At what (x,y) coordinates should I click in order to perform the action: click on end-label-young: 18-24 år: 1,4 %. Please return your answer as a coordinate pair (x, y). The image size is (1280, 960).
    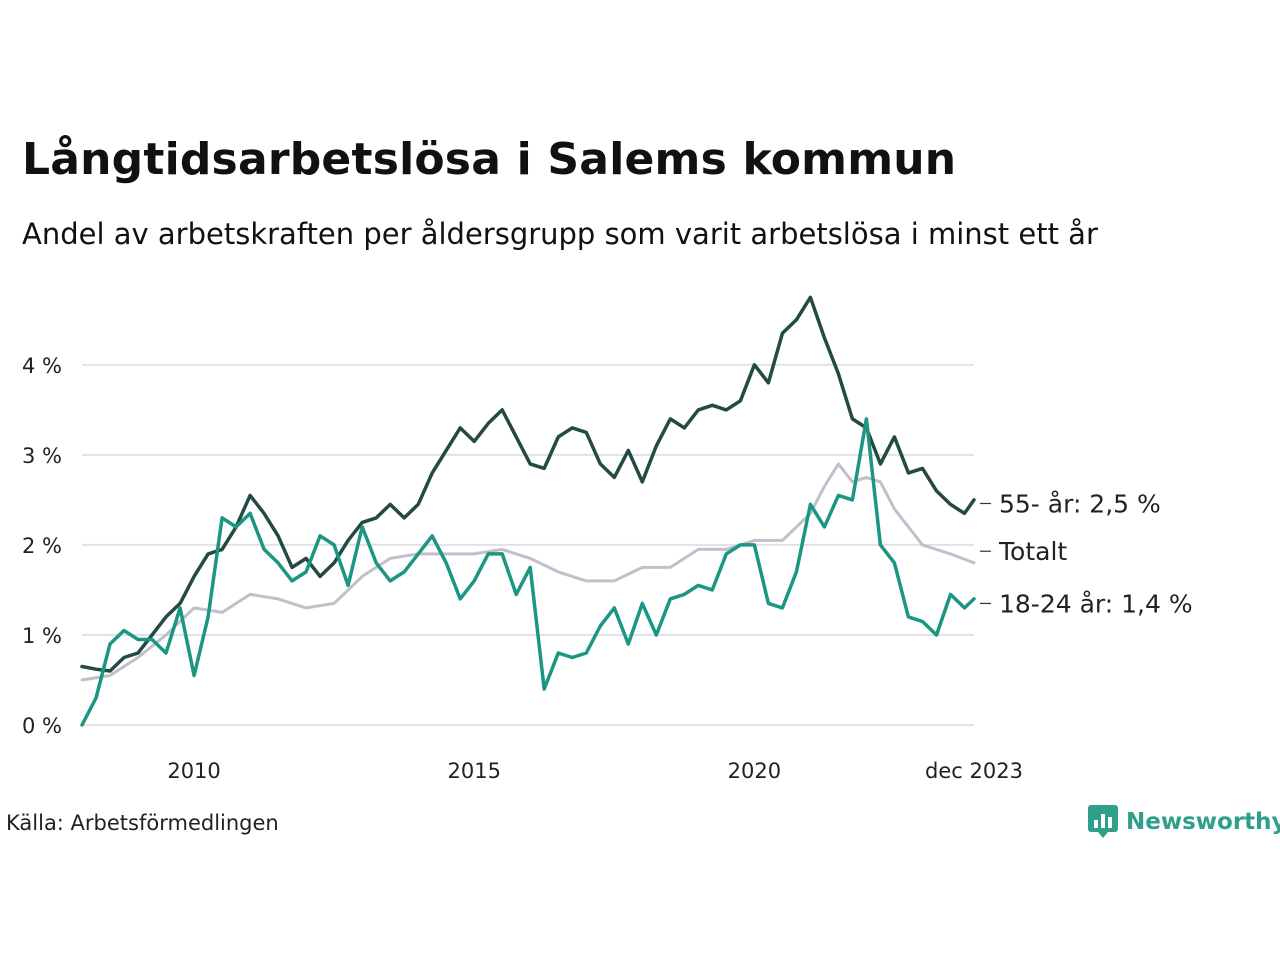
    Looking at the image, I should click on (1096, 603).